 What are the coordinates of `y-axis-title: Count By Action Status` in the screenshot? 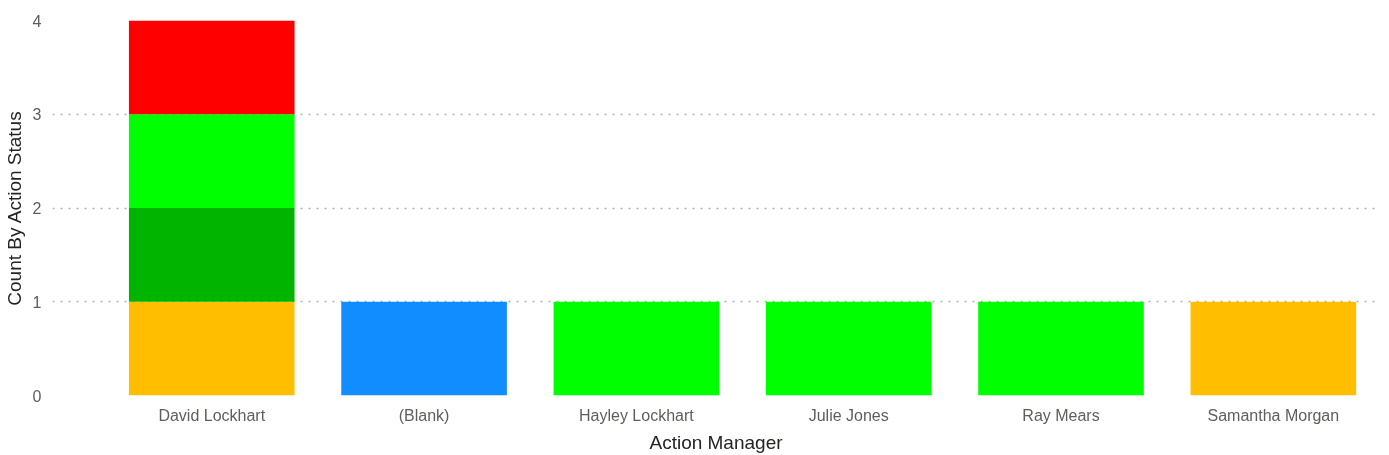 It's located at (14, 208).